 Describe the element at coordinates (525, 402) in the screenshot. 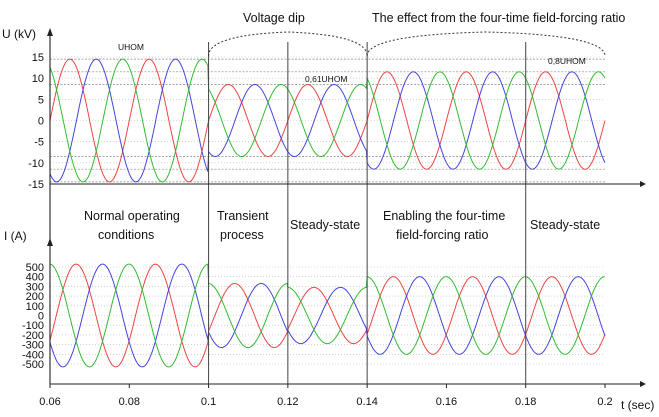

I see `time-tick-label: 0.18` at that location.